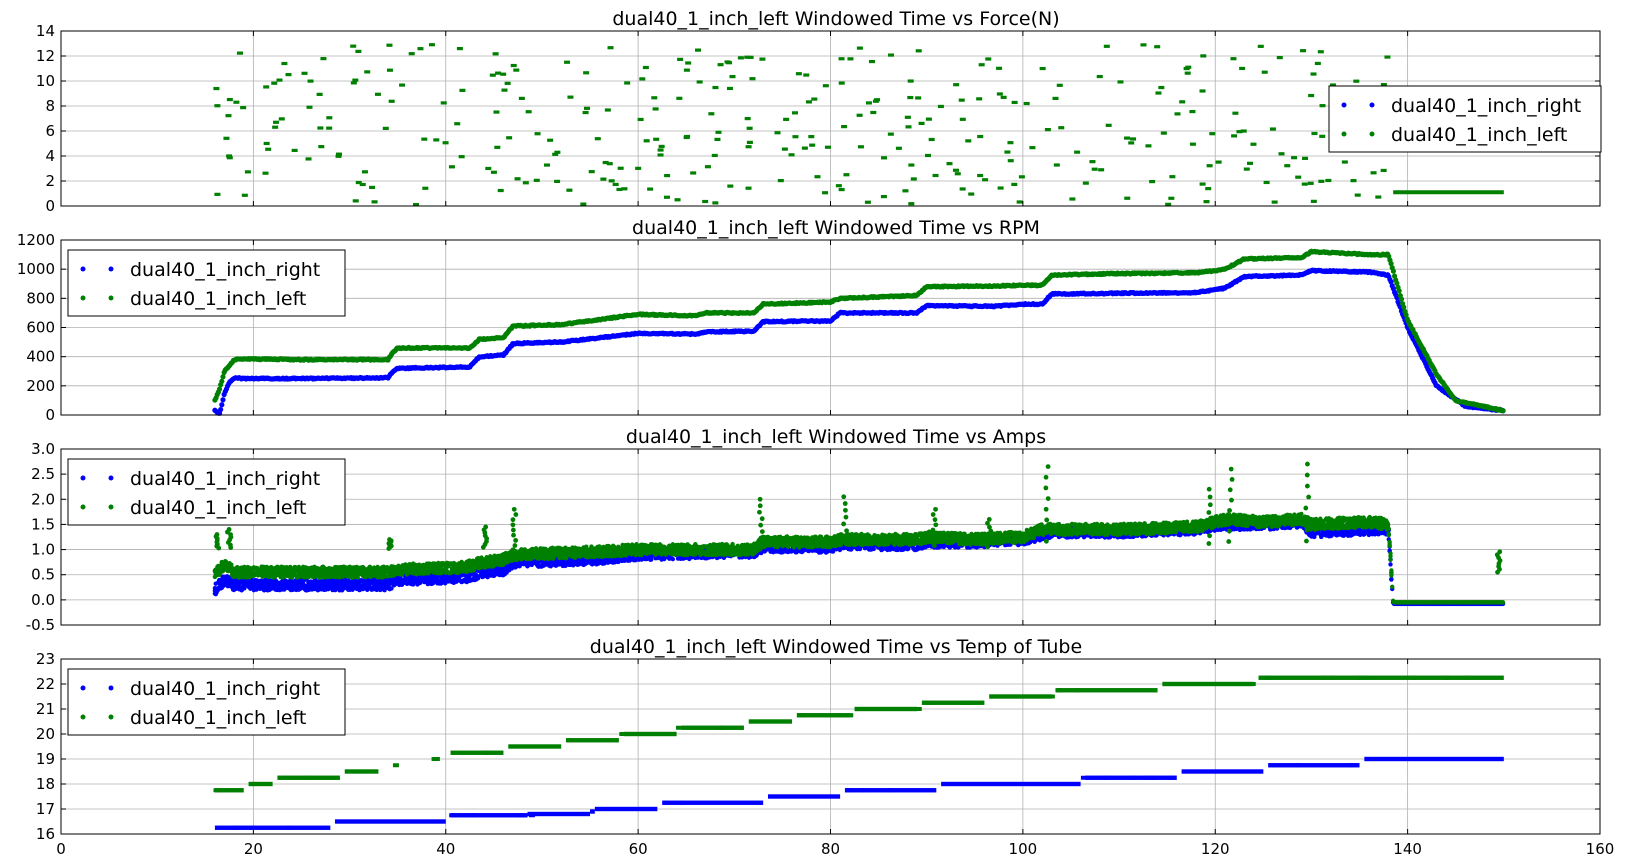 The height and width of the screenshot is (865, 1633). What do you see at coordinates (40, 298) in the screenshot?
I see `y-tick-label: 800` at bounding box center [40, 298].